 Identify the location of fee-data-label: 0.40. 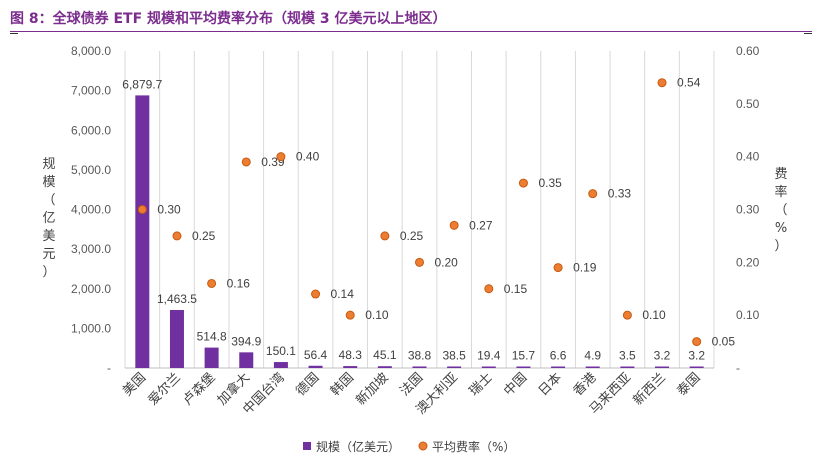
(308, 157).